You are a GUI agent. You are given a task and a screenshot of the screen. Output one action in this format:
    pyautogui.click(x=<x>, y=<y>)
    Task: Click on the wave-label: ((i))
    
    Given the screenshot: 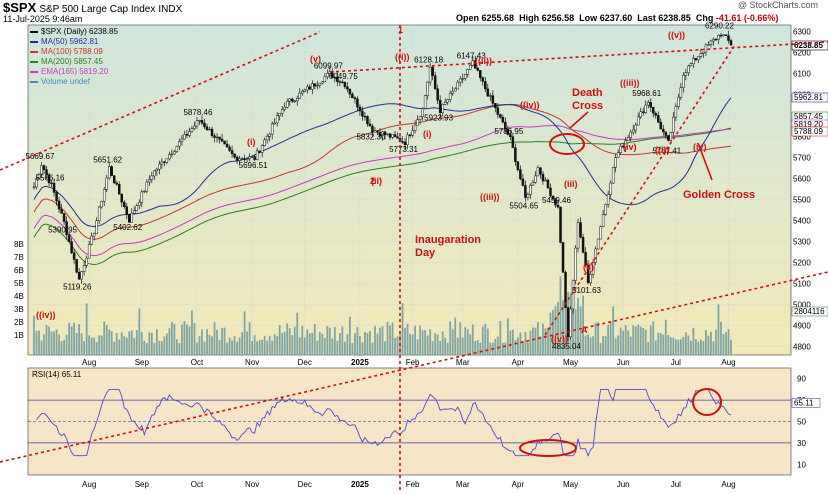 What is the action you would take?
    pyautogui.click(x=402, y=57)
    